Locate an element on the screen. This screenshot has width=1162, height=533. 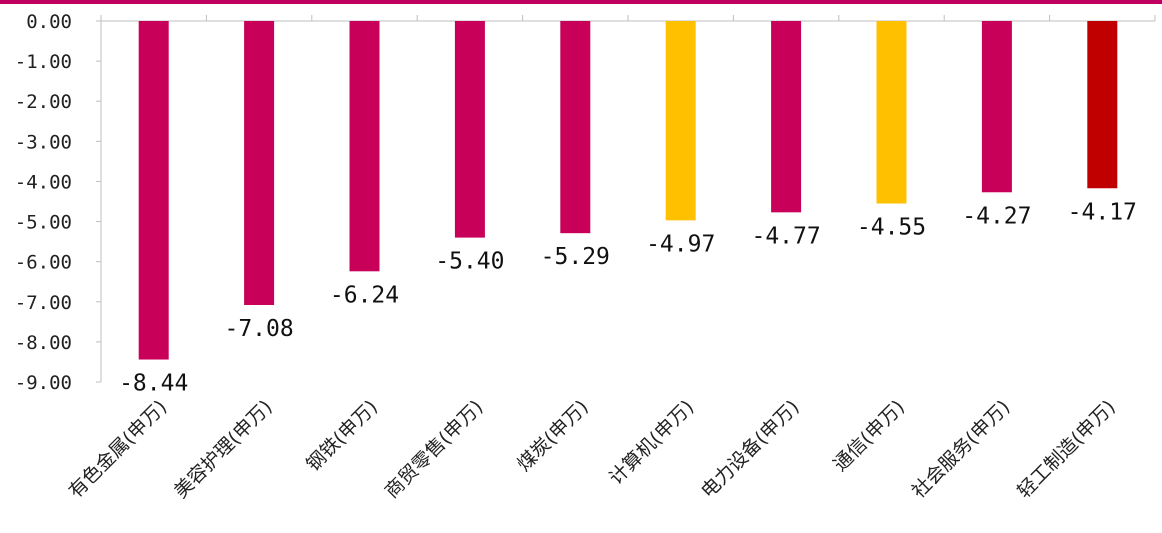
y-tick-label: 0.00 is located at coordinates (49, 22).